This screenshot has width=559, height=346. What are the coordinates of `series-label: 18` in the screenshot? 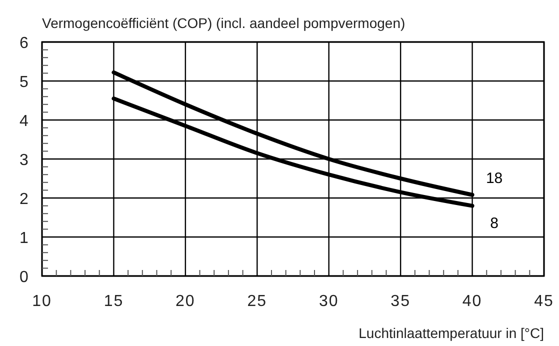 It's located at (494, 178).